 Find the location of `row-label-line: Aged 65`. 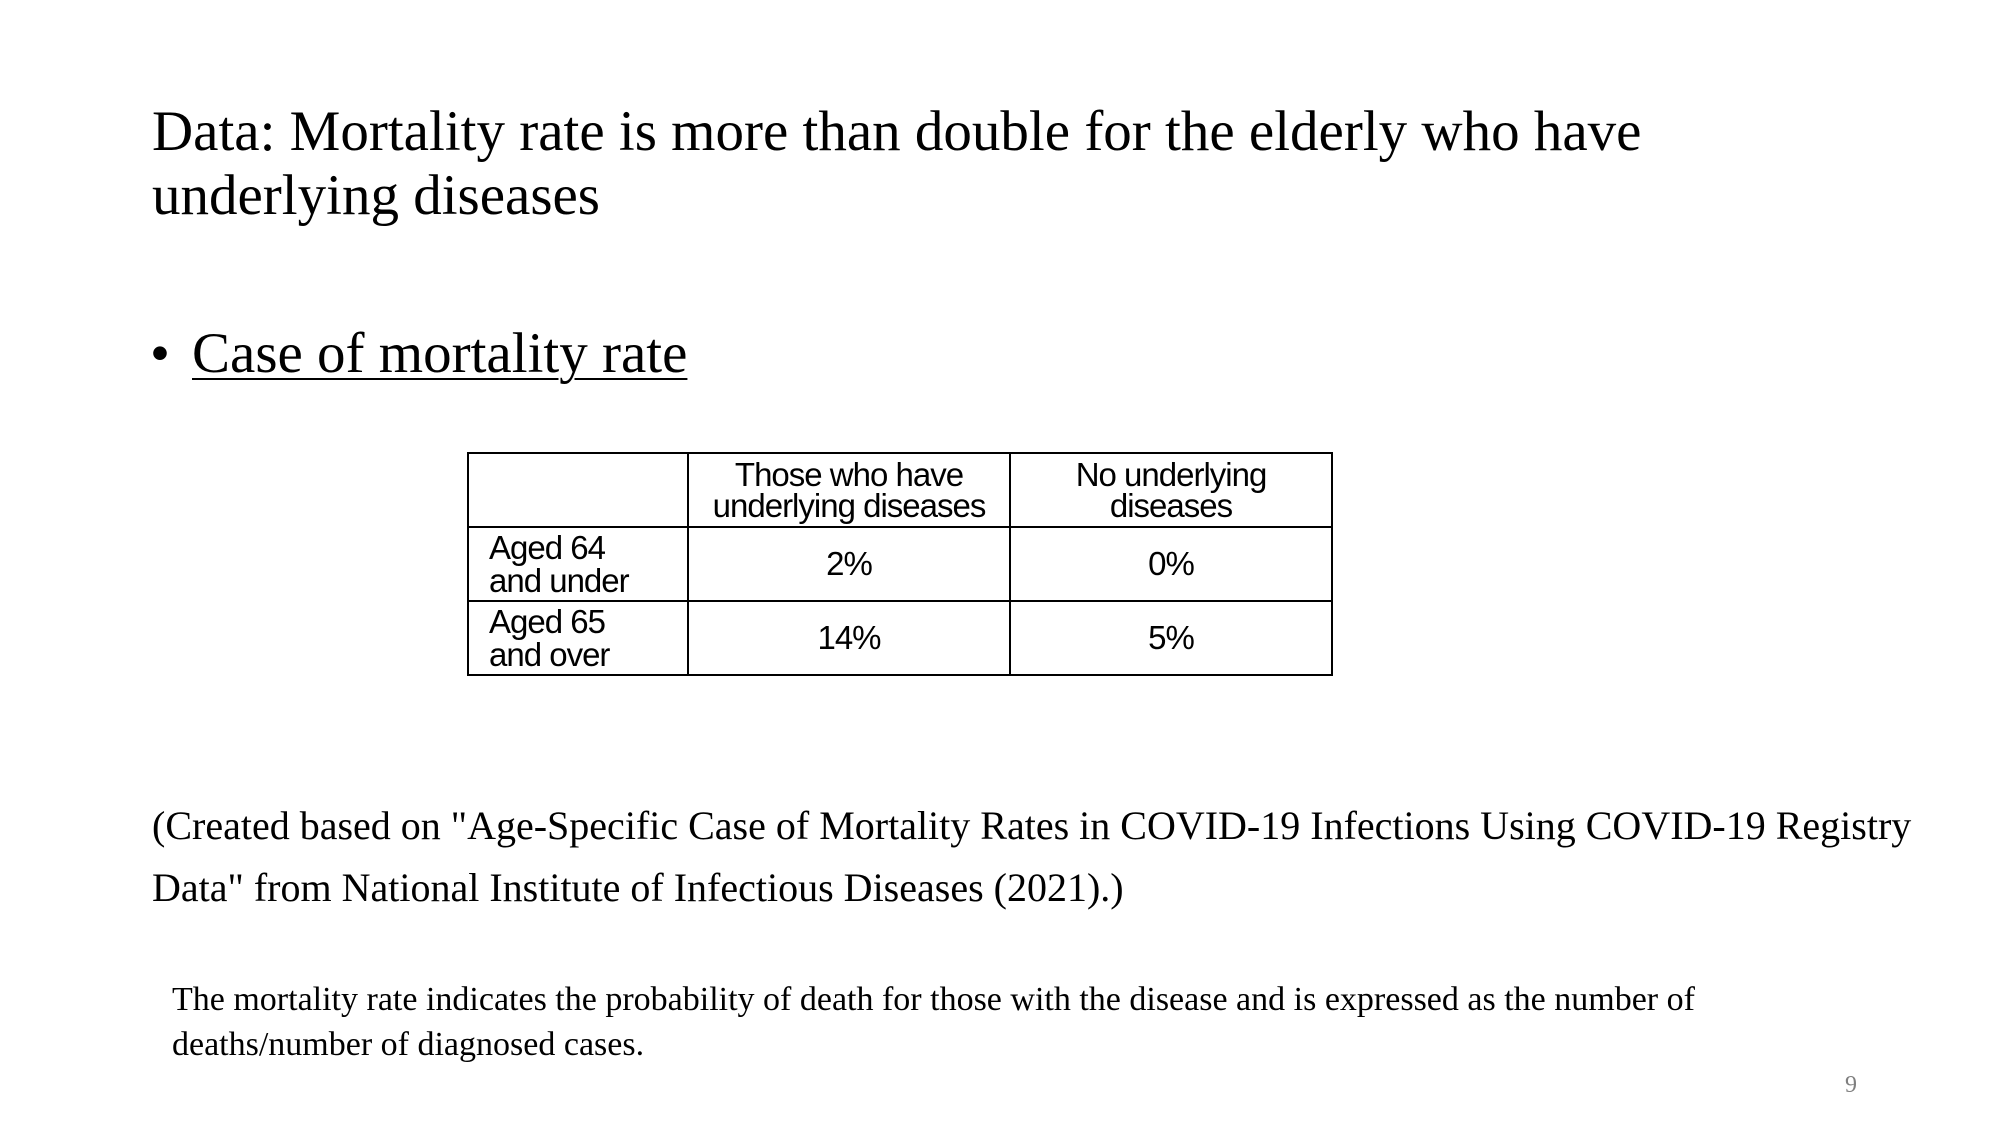

row-label-line: Aged 65 is located at coordinates (547, 621).